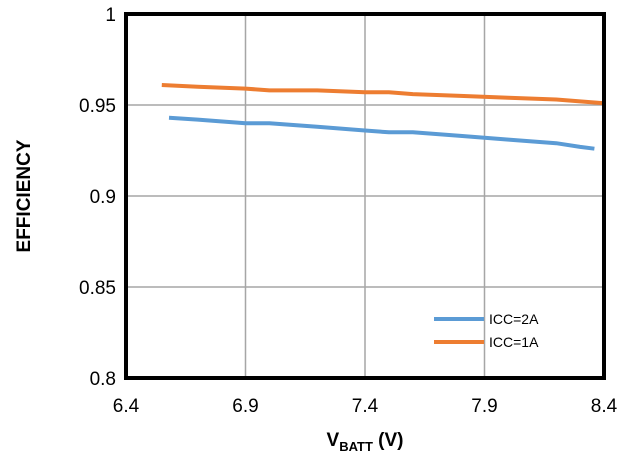 This screenshot has height=465, width=636. Describe the element at coordinates (97, 106) in the screenshot. I see `y-tick-label: 0.95` at that location.